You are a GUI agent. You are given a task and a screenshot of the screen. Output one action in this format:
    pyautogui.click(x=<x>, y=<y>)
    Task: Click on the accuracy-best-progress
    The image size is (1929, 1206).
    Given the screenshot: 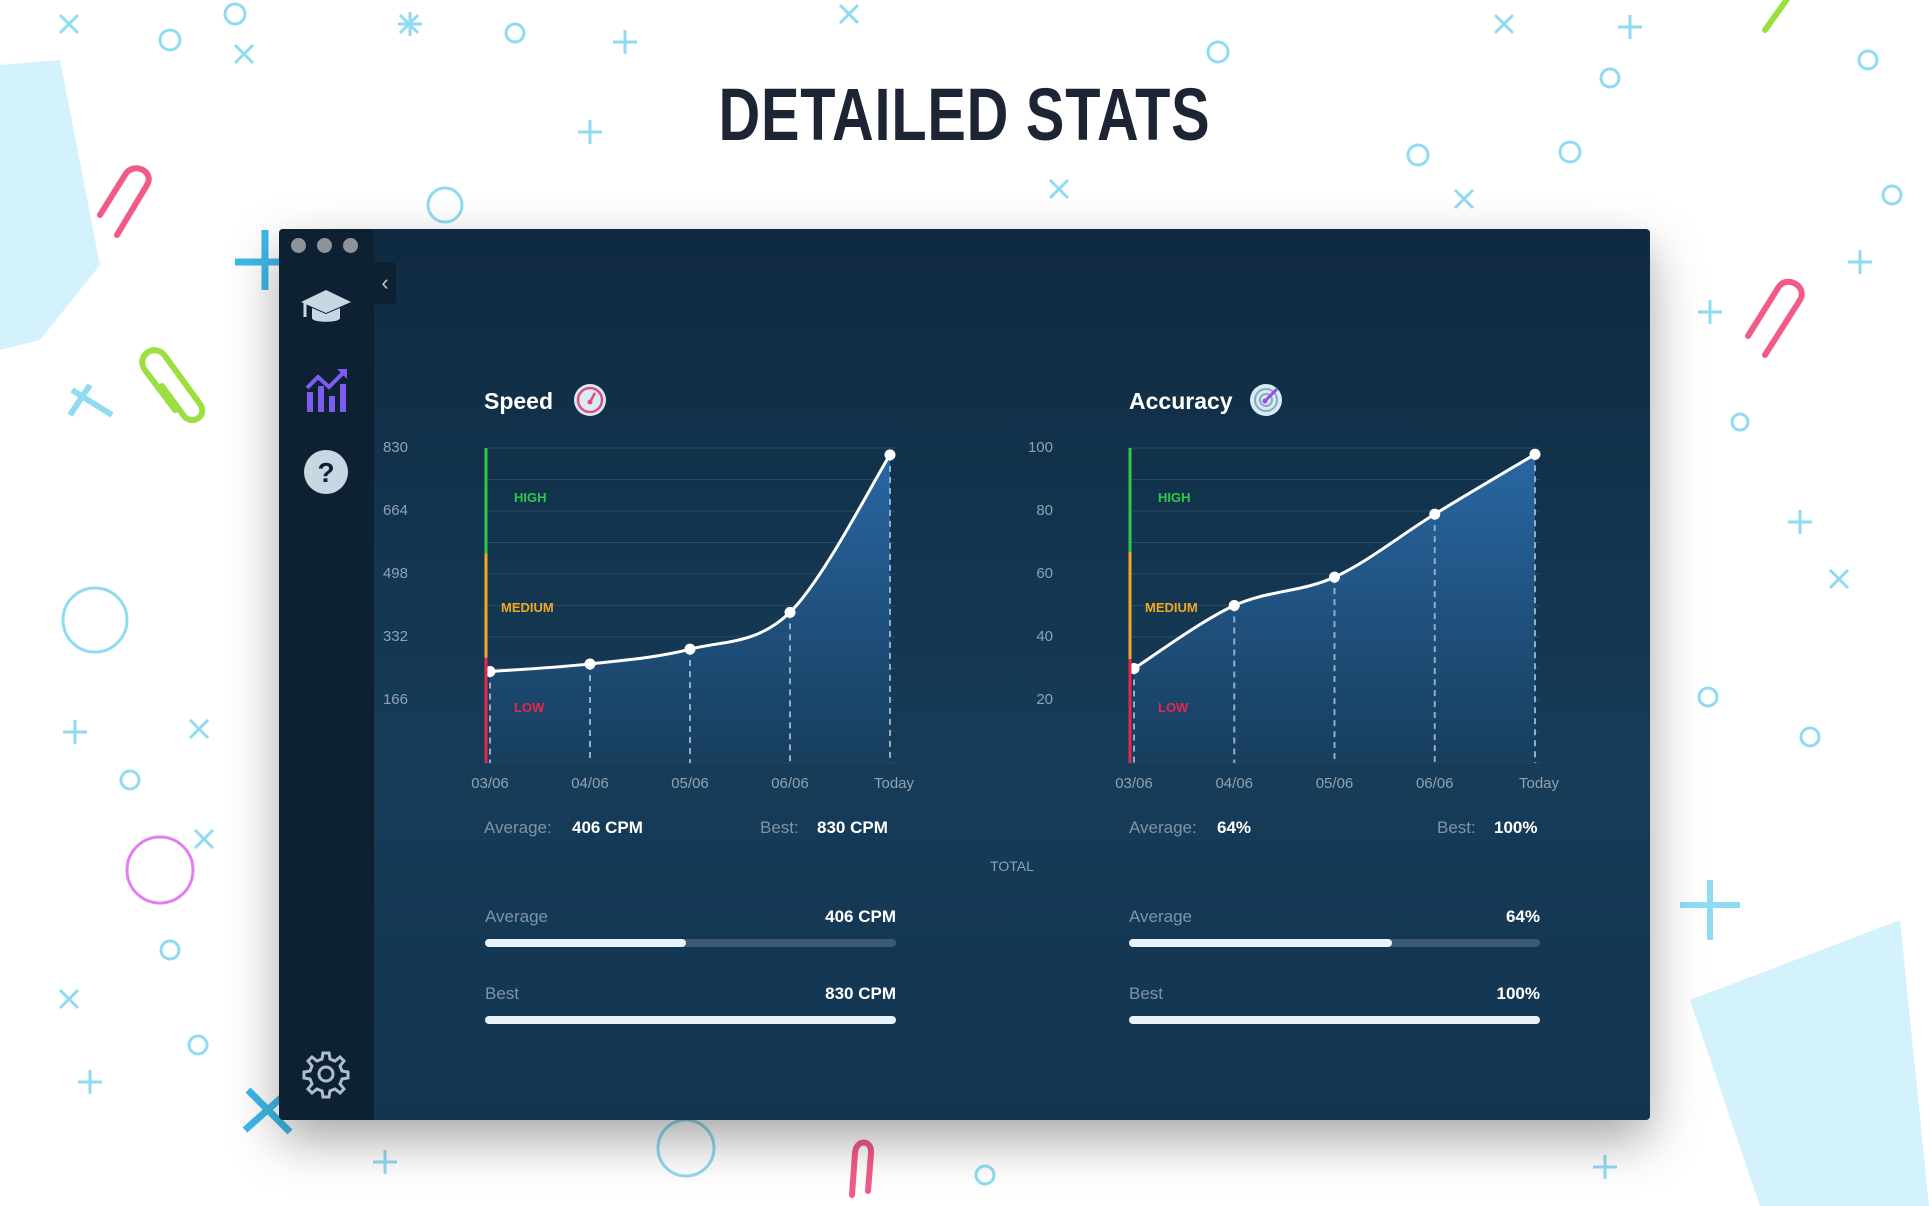 What is the action you would take?
    pyautogui.click(x=1334, y=1020)
    